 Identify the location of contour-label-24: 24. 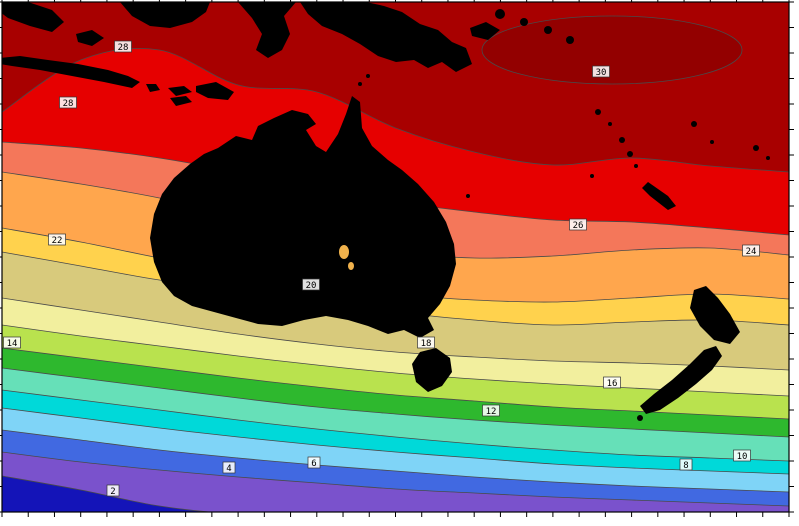
(751, 250).